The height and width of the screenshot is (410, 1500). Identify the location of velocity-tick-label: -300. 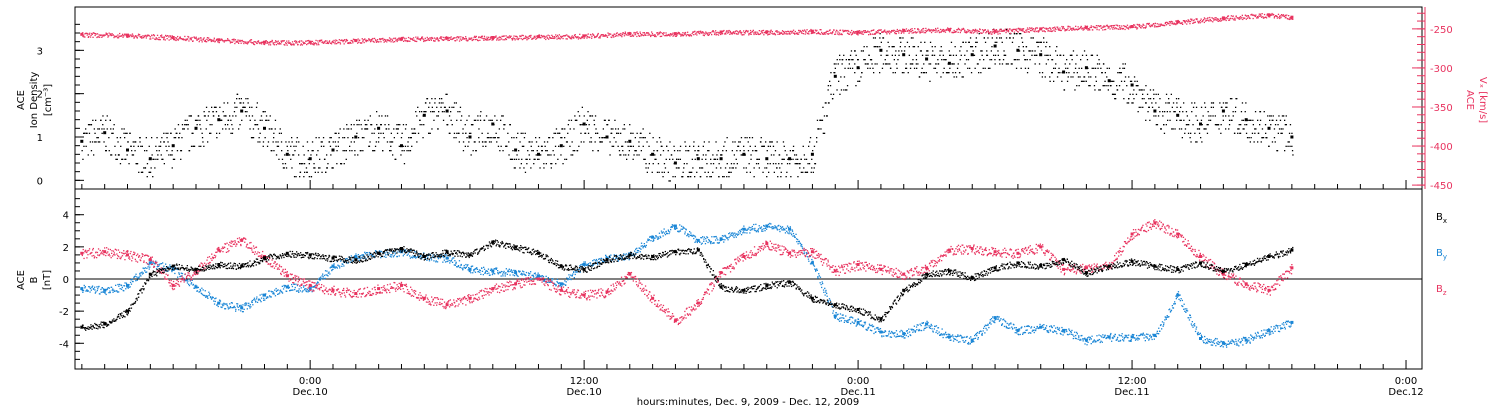
(1441, 69).